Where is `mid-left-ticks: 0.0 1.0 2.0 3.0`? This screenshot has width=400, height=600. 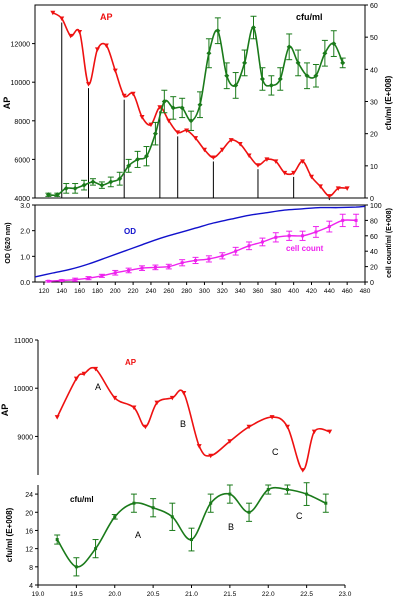 mid-left-ticks: 0.0 1.0 2.0 3.0 is located at coordinates (27, 245).